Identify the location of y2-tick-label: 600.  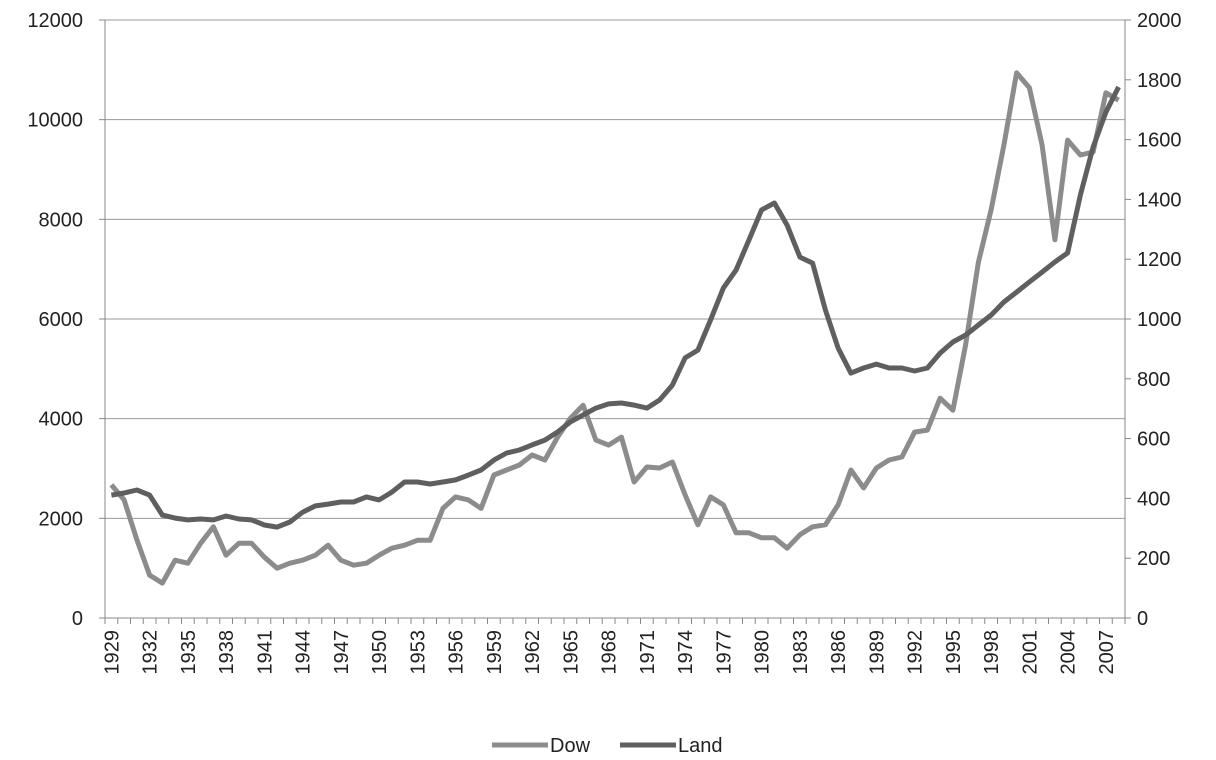
(1153, 440).